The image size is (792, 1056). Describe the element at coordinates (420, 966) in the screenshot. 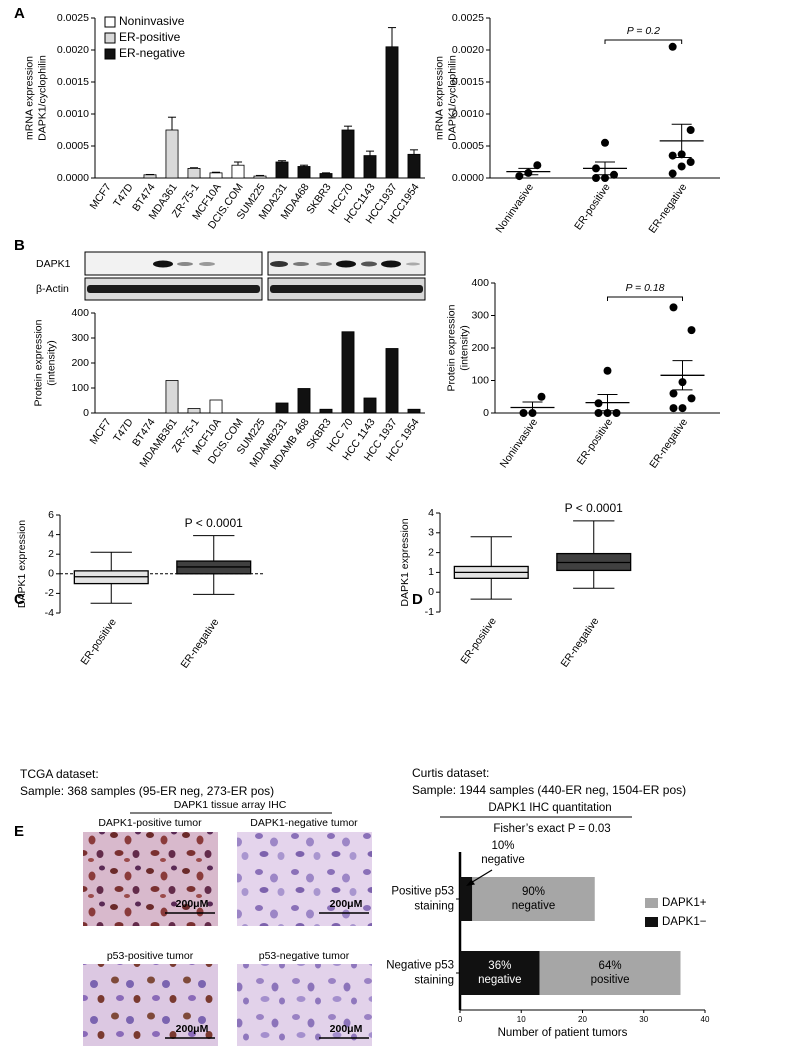

I see `category-label-line: Negative p53` at that location.